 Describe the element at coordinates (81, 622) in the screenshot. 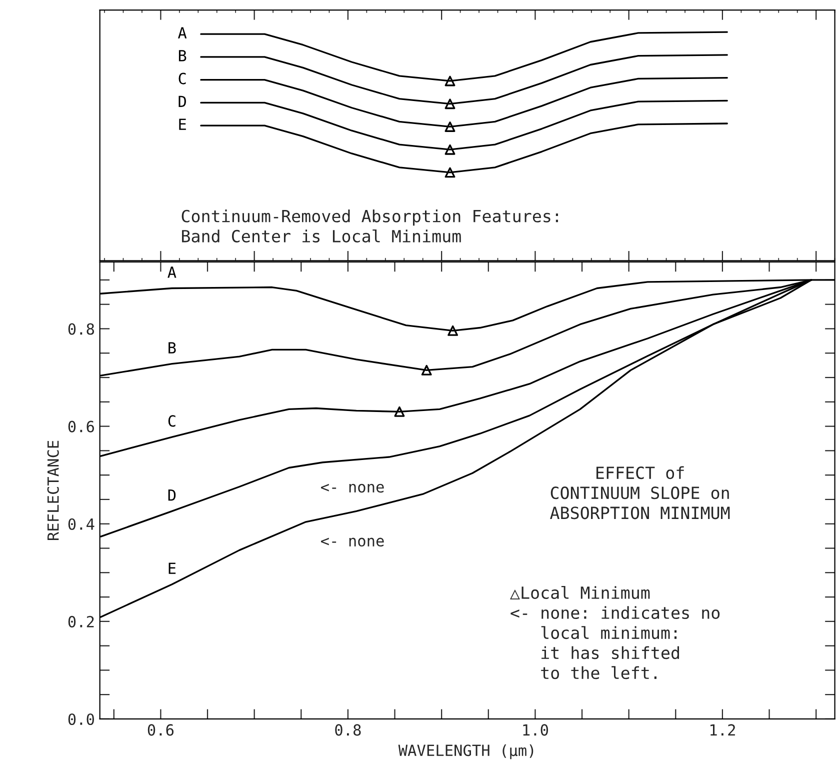

I see `y-tick-label: 0.2` at that location.